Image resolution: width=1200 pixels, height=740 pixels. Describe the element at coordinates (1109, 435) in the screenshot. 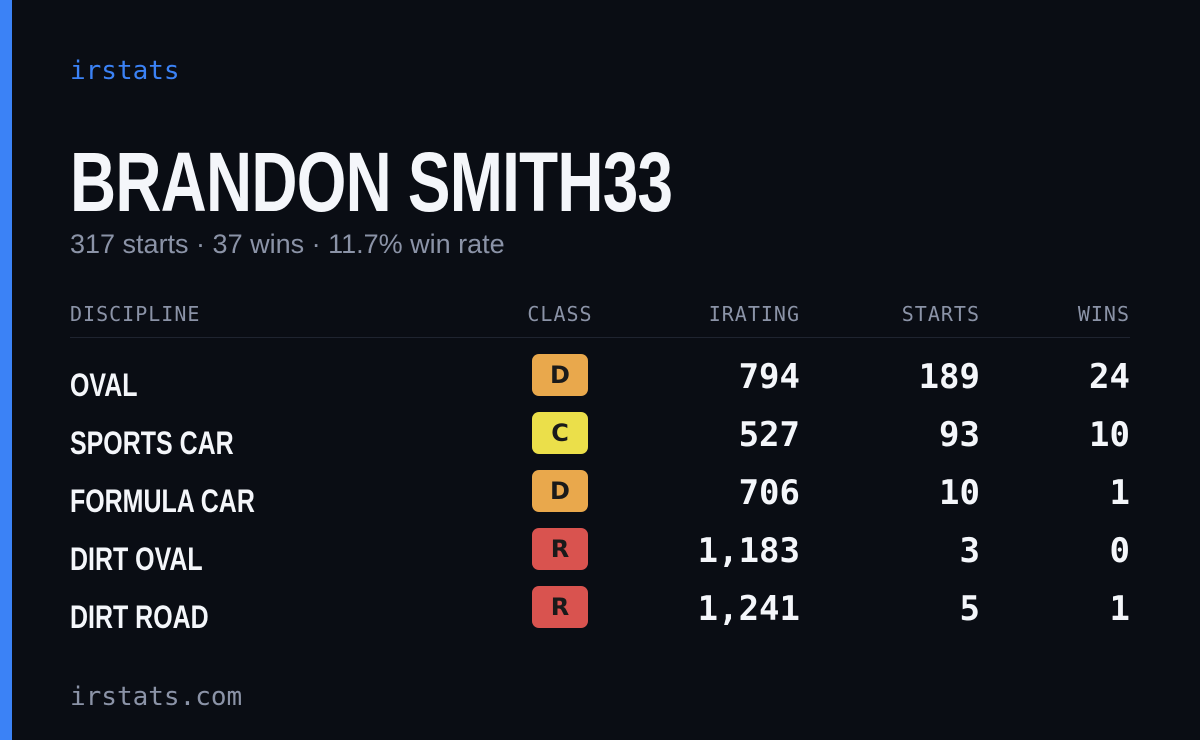

I see `wins-value: 10` at that location.